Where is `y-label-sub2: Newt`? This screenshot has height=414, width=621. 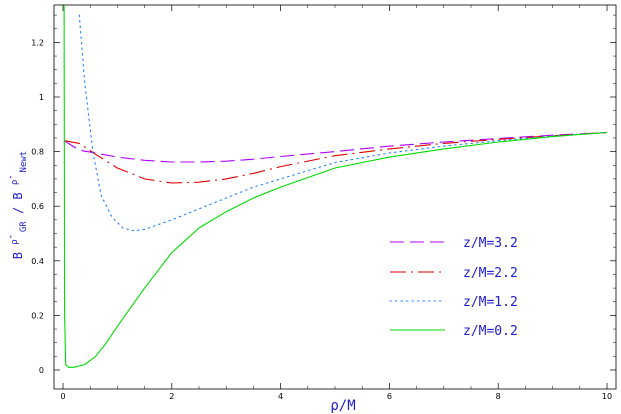
y-label-sub2: Newt is located at coordinates (24, 162).